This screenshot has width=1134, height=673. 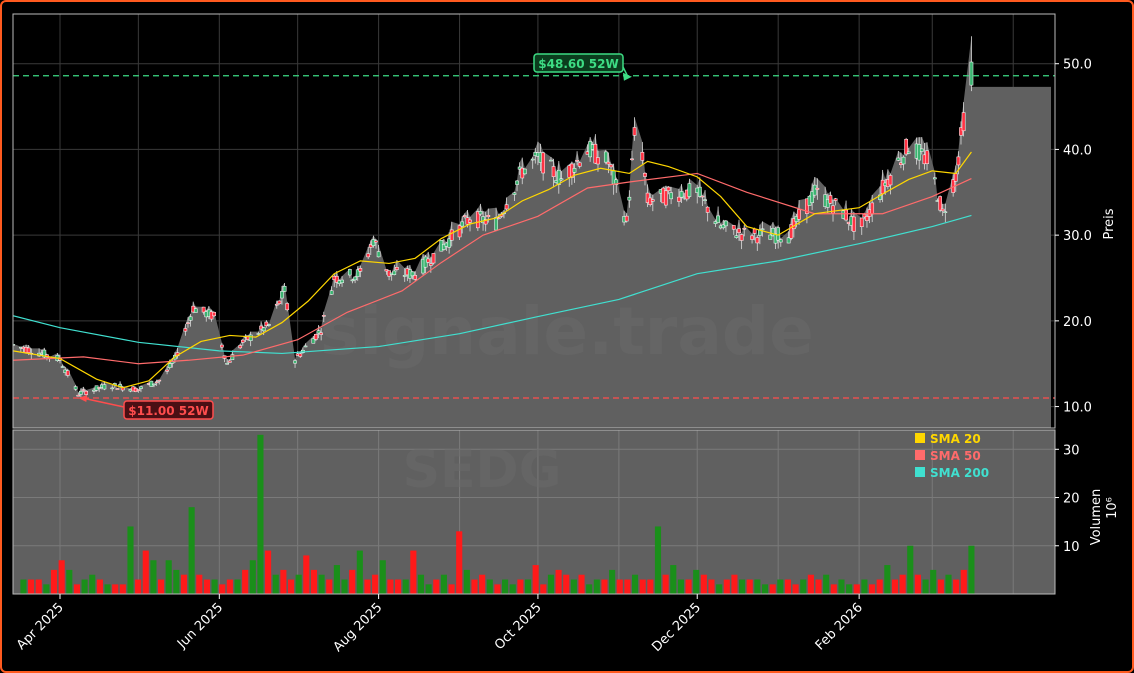 What do you see at coordinates (920, 455) in the screenshot?
I see `legend-swatch` at bounding box center [920, 455].